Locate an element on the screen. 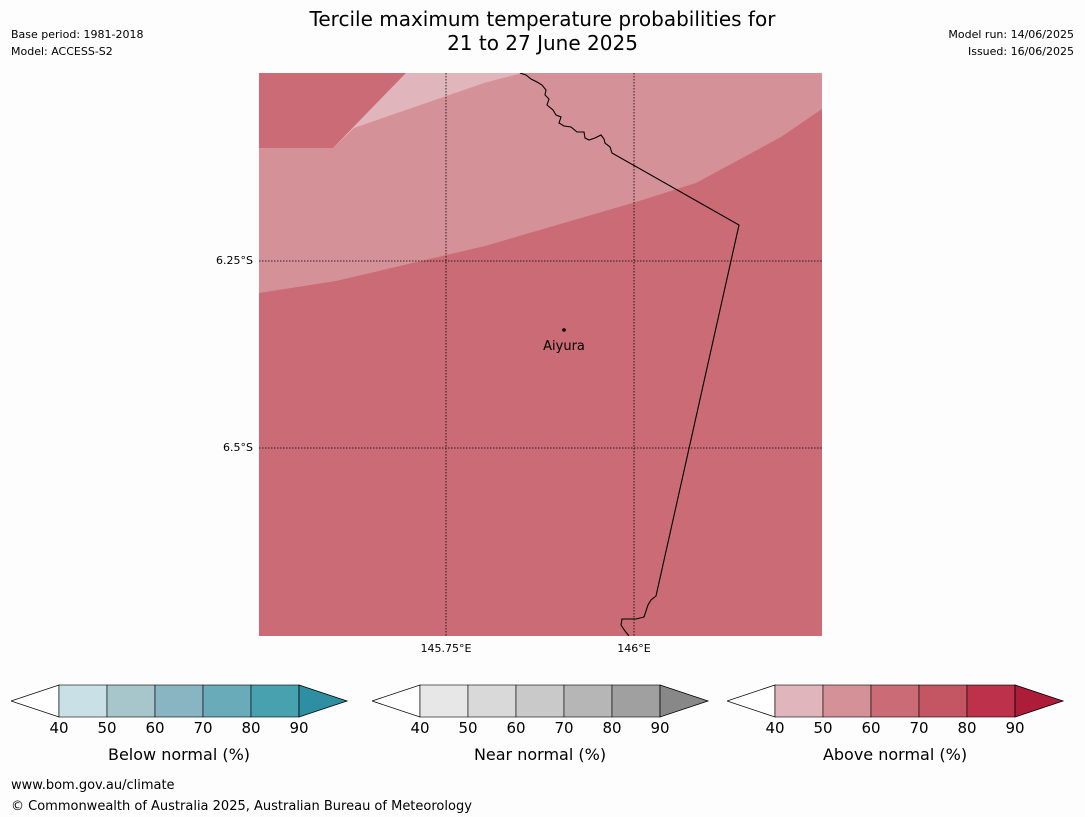 This screenshot has height=817, width=1085. colorbar-title: Below normal (%) is located at coordinates (179, 754).